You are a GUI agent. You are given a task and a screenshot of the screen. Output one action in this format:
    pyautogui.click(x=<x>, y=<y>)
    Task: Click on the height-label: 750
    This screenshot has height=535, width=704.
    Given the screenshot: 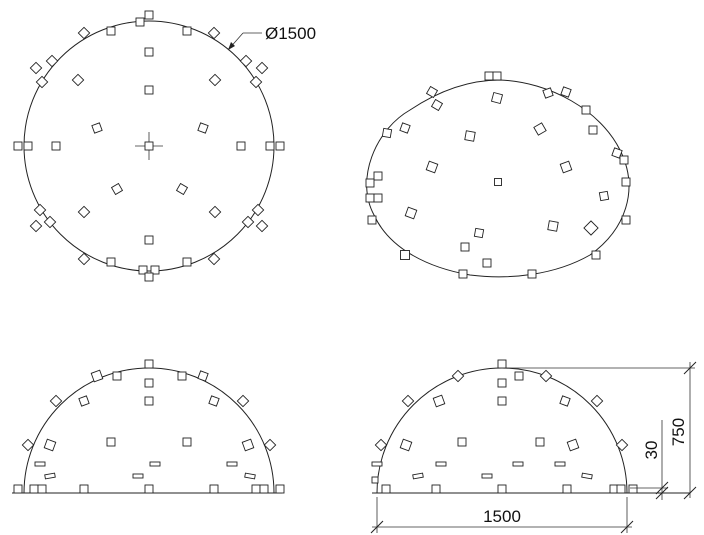 What is the action you would take?
    pyautogui.click(x=678, y=432)
    